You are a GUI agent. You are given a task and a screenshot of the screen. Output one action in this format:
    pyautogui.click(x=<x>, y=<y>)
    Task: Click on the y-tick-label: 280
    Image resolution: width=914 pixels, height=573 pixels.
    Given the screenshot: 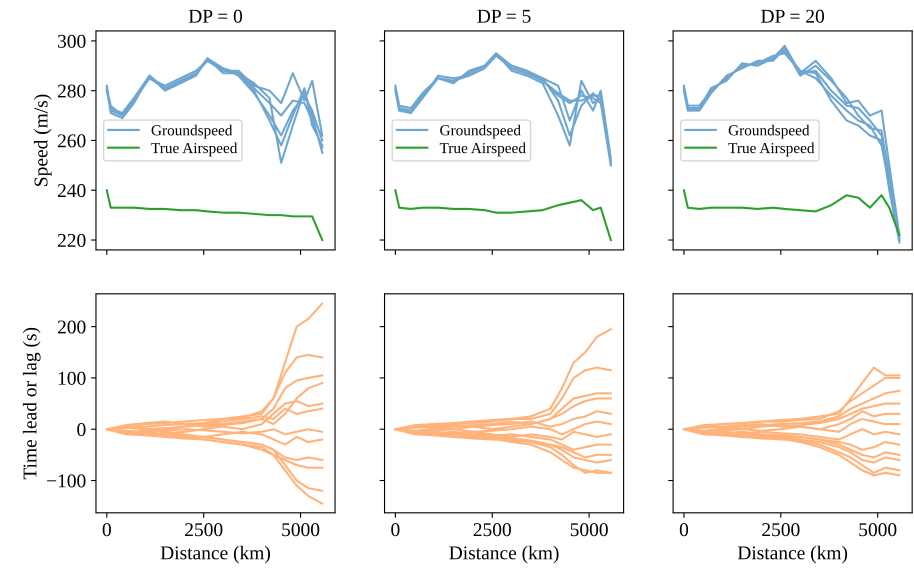 What is the action you would take?
    pyautogui.click(x=72, y=91)
    